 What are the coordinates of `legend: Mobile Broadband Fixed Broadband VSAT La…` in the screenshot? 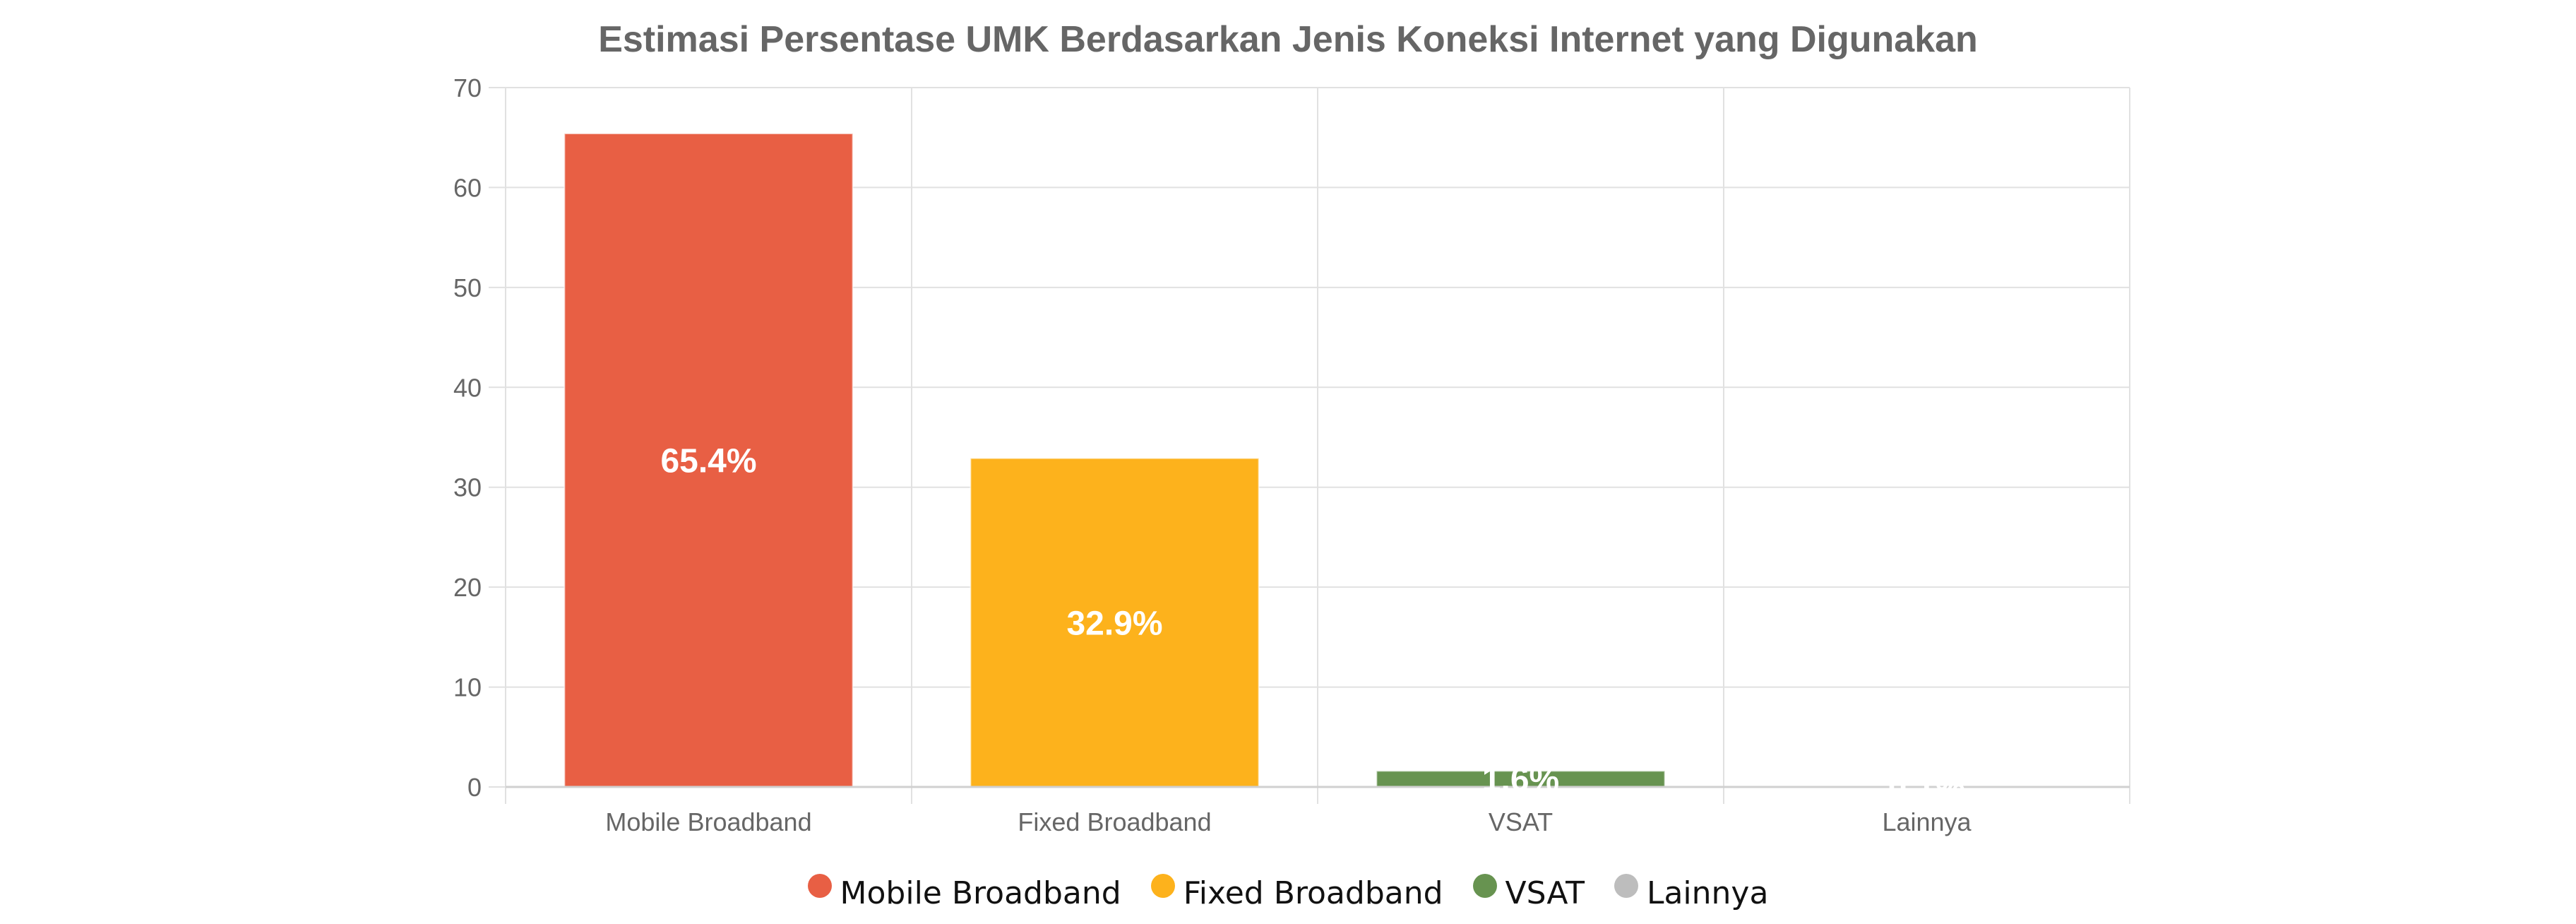 It's located at (1288, 893).